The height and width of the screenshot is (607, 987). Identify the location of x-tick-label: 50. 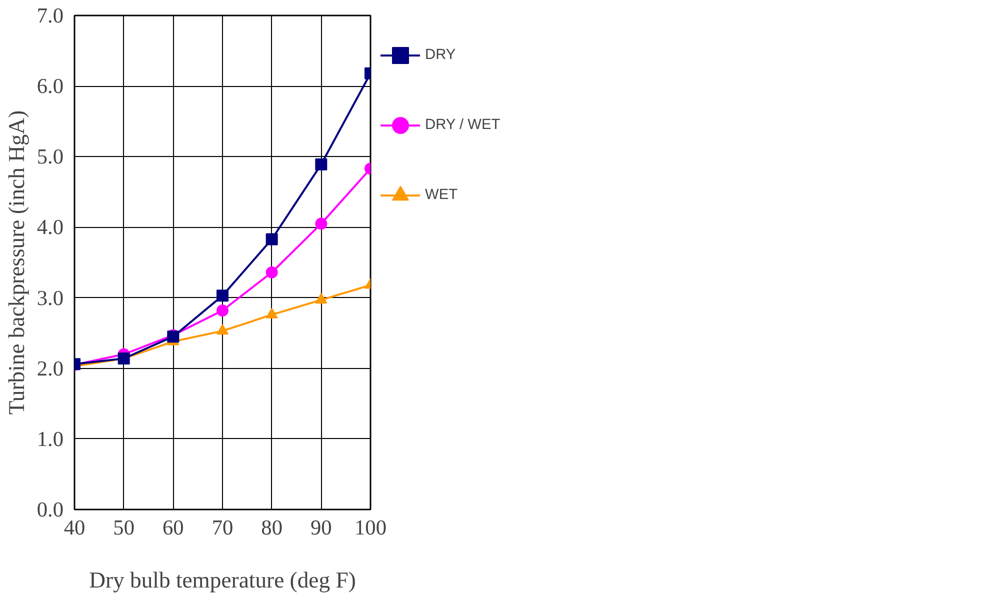
(123, 528).